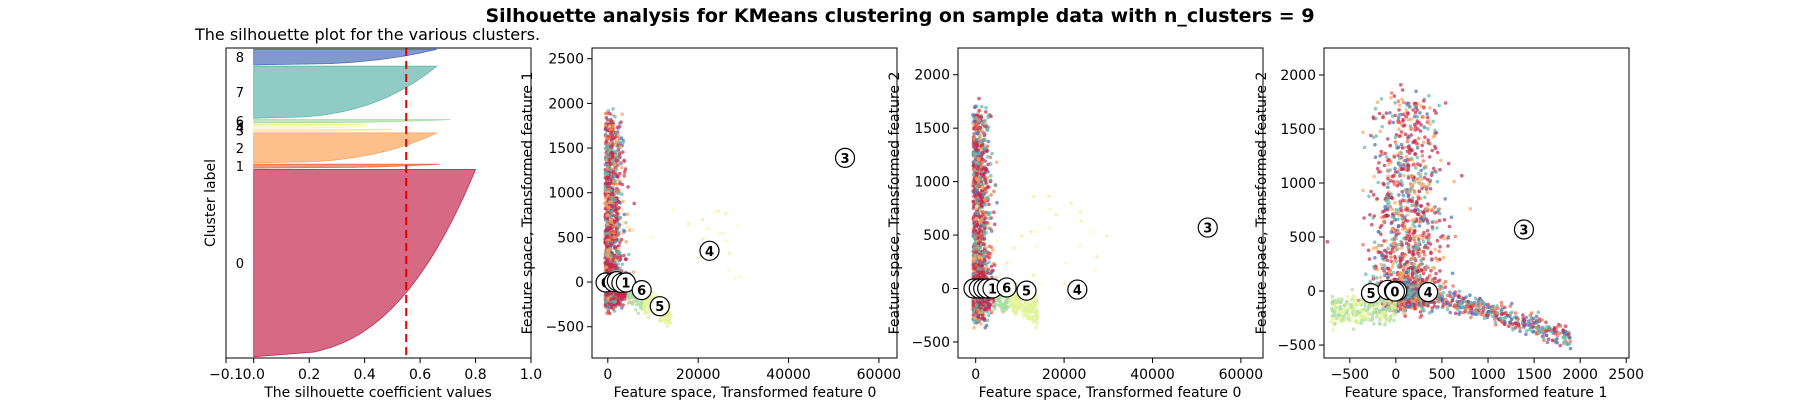 Image resolution: width=1800 pixels, height=400 pixels. Describe the element at coordinates (1152, 375) in the screenshot. I see `x-tick-label: 40000` at that location.